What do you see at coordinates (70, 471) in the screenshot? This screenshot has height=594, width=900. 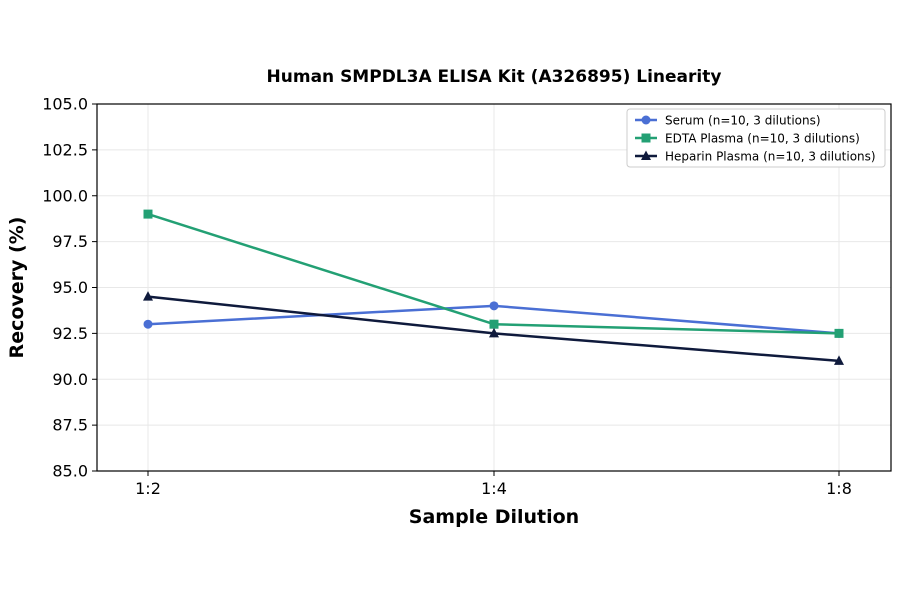 I see `y-tick-label: 85.0` at bounding box center [70, 471].